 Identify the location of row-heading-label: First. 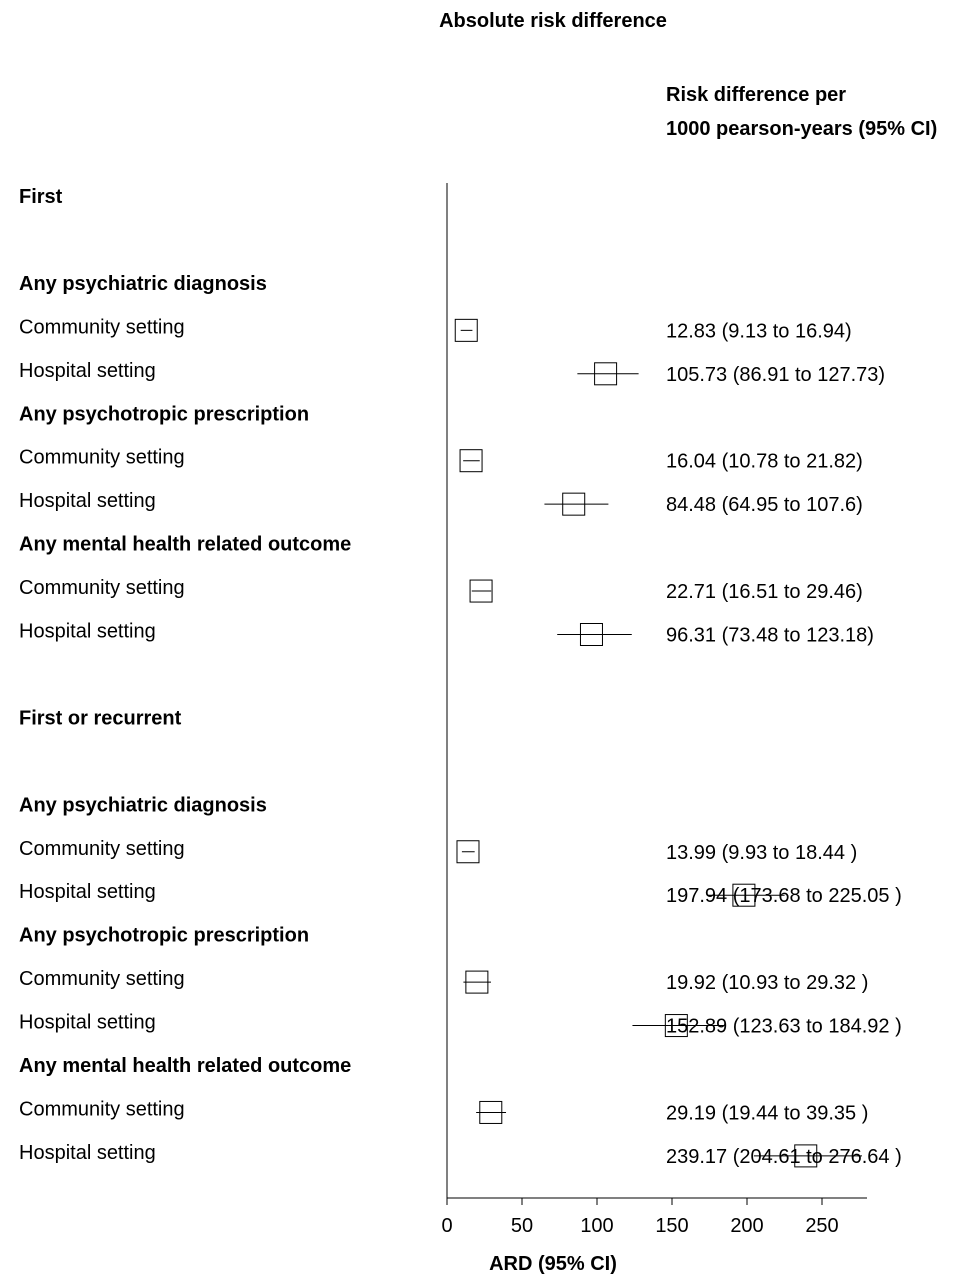
(41, 197).